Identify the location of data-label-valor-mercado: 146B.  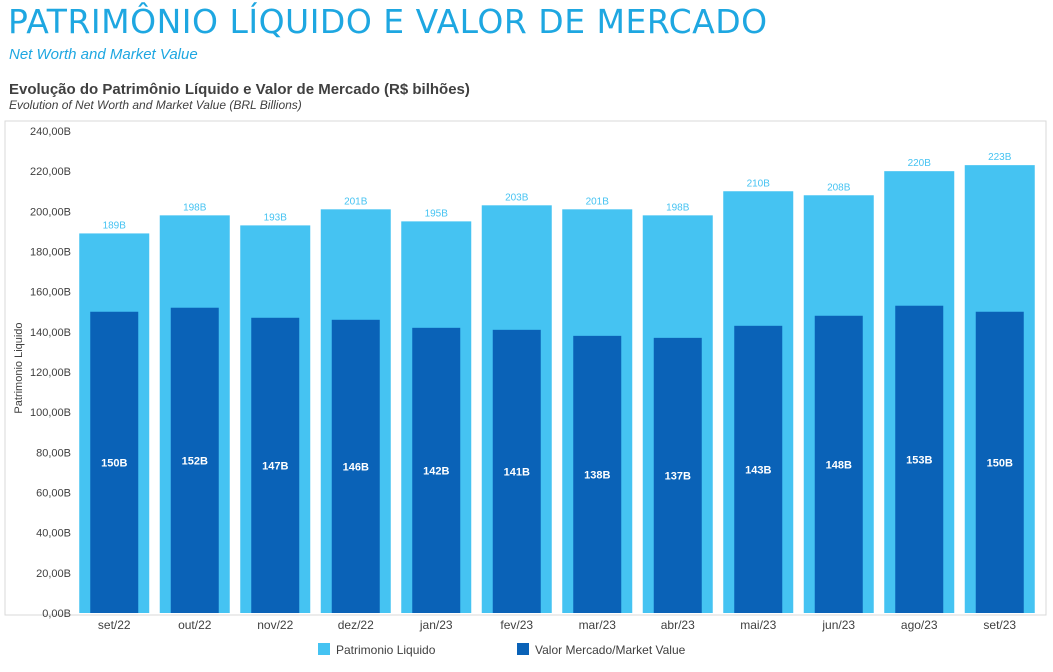
(356, 467).